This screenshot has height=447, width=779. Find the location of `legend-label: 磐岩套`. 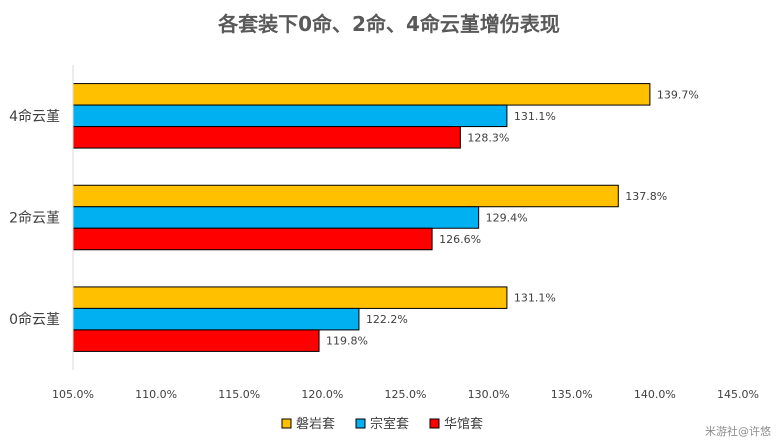

legend-label: 磐岩套 is located at coordinates (315, 424).